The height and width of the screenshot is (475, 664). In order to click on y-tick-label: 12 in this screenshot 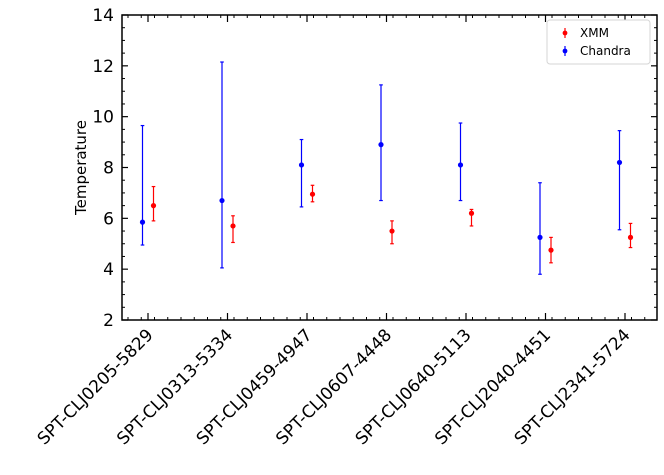, I will do `click(103, 67)`.